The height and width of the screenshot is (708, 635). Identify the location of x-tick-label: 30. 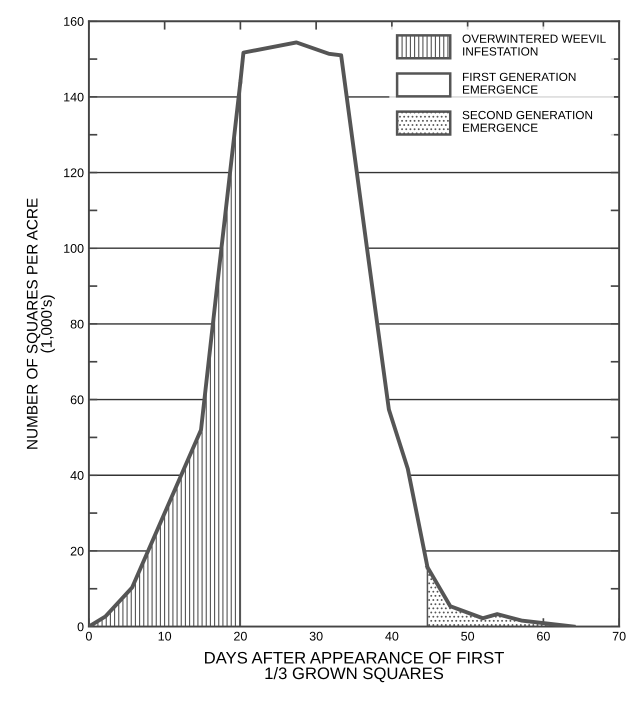
(316, 636).